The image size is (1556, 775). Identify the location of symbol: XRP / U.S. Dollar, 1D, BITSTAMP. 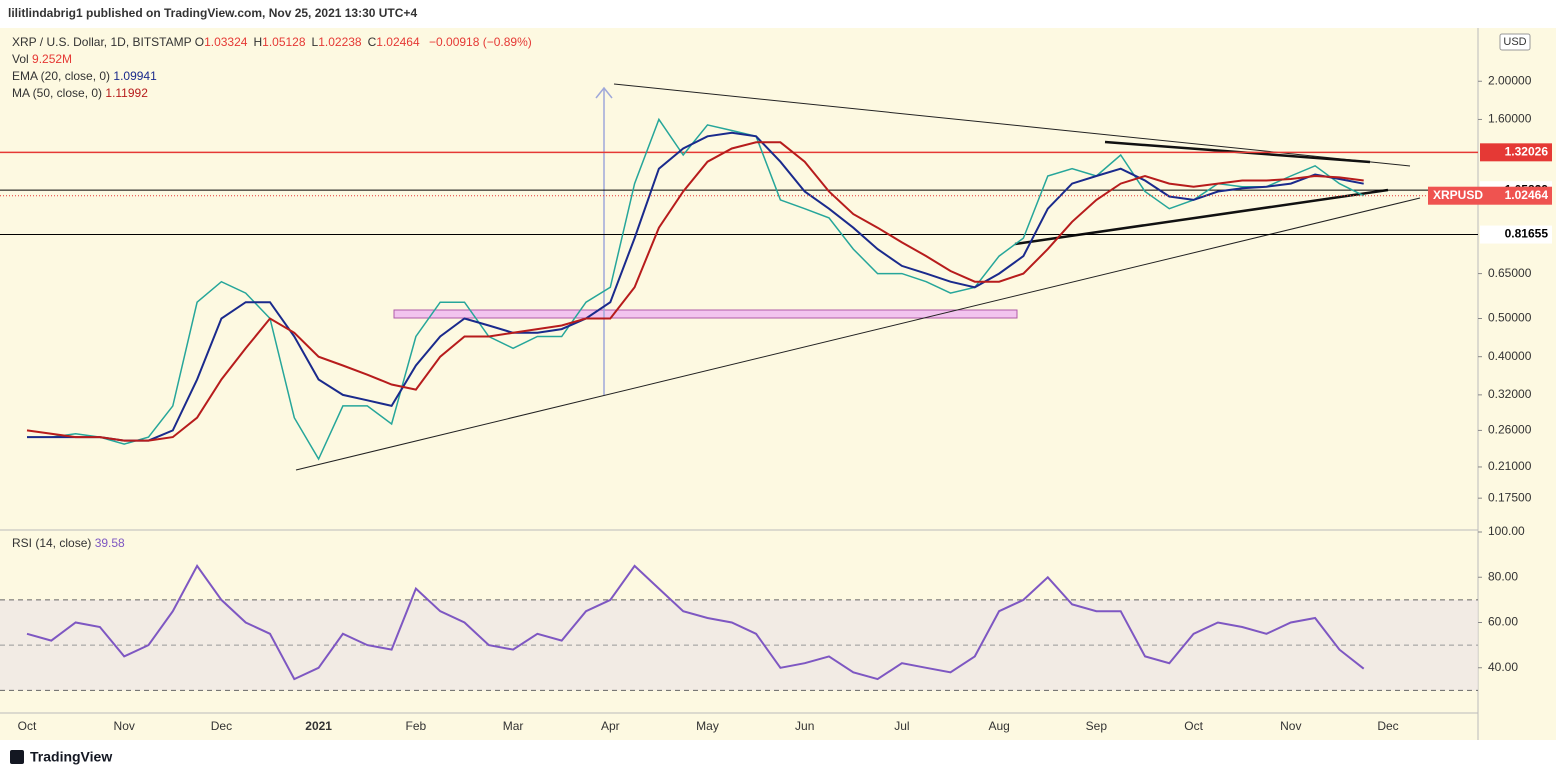
(102, 42).